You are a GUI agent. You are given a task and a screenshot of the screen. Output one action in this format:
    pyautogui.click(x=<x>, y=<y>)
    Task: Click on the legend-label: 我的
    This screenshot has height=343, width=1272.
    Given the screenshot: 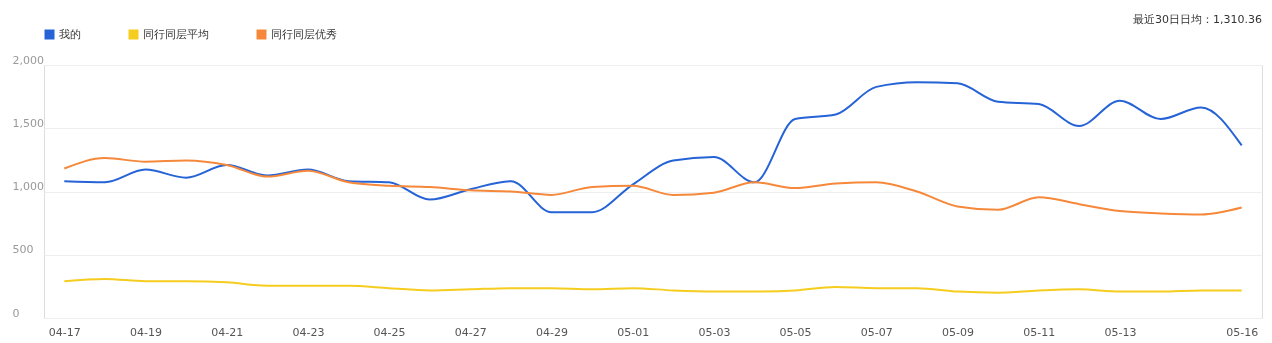 What is the action you would take?
    pyautogui.click(x=70, y=34)
    